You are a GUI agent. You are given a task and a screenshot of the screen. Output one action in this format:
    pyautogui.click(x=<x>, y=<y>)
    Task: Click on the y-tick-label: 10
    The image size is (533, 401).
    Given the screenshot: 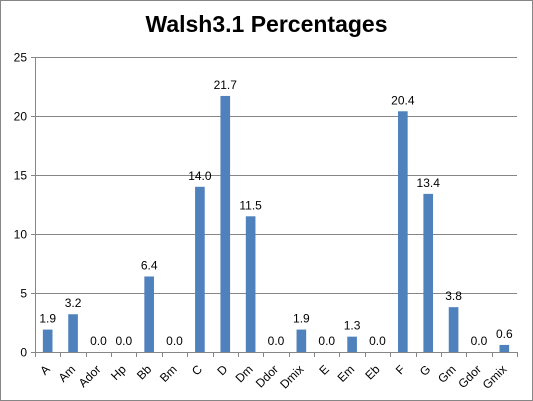 What is the action you would take?
    pyautogui.click(x=21, y=235)
    